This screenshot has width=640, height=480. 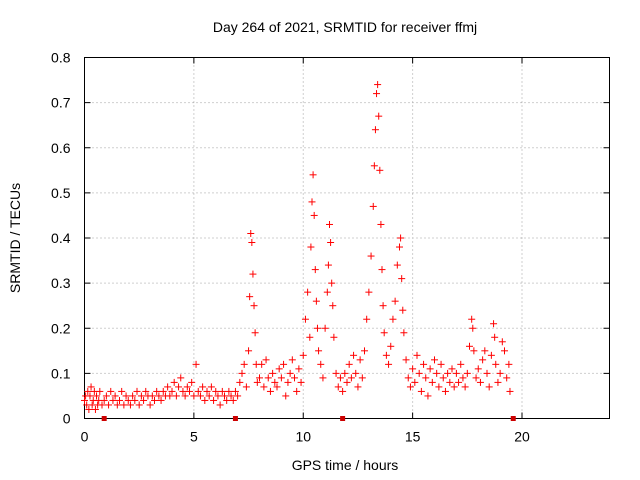 I want to click on y-tick-label: 0.4, so click(x=61, y=238).